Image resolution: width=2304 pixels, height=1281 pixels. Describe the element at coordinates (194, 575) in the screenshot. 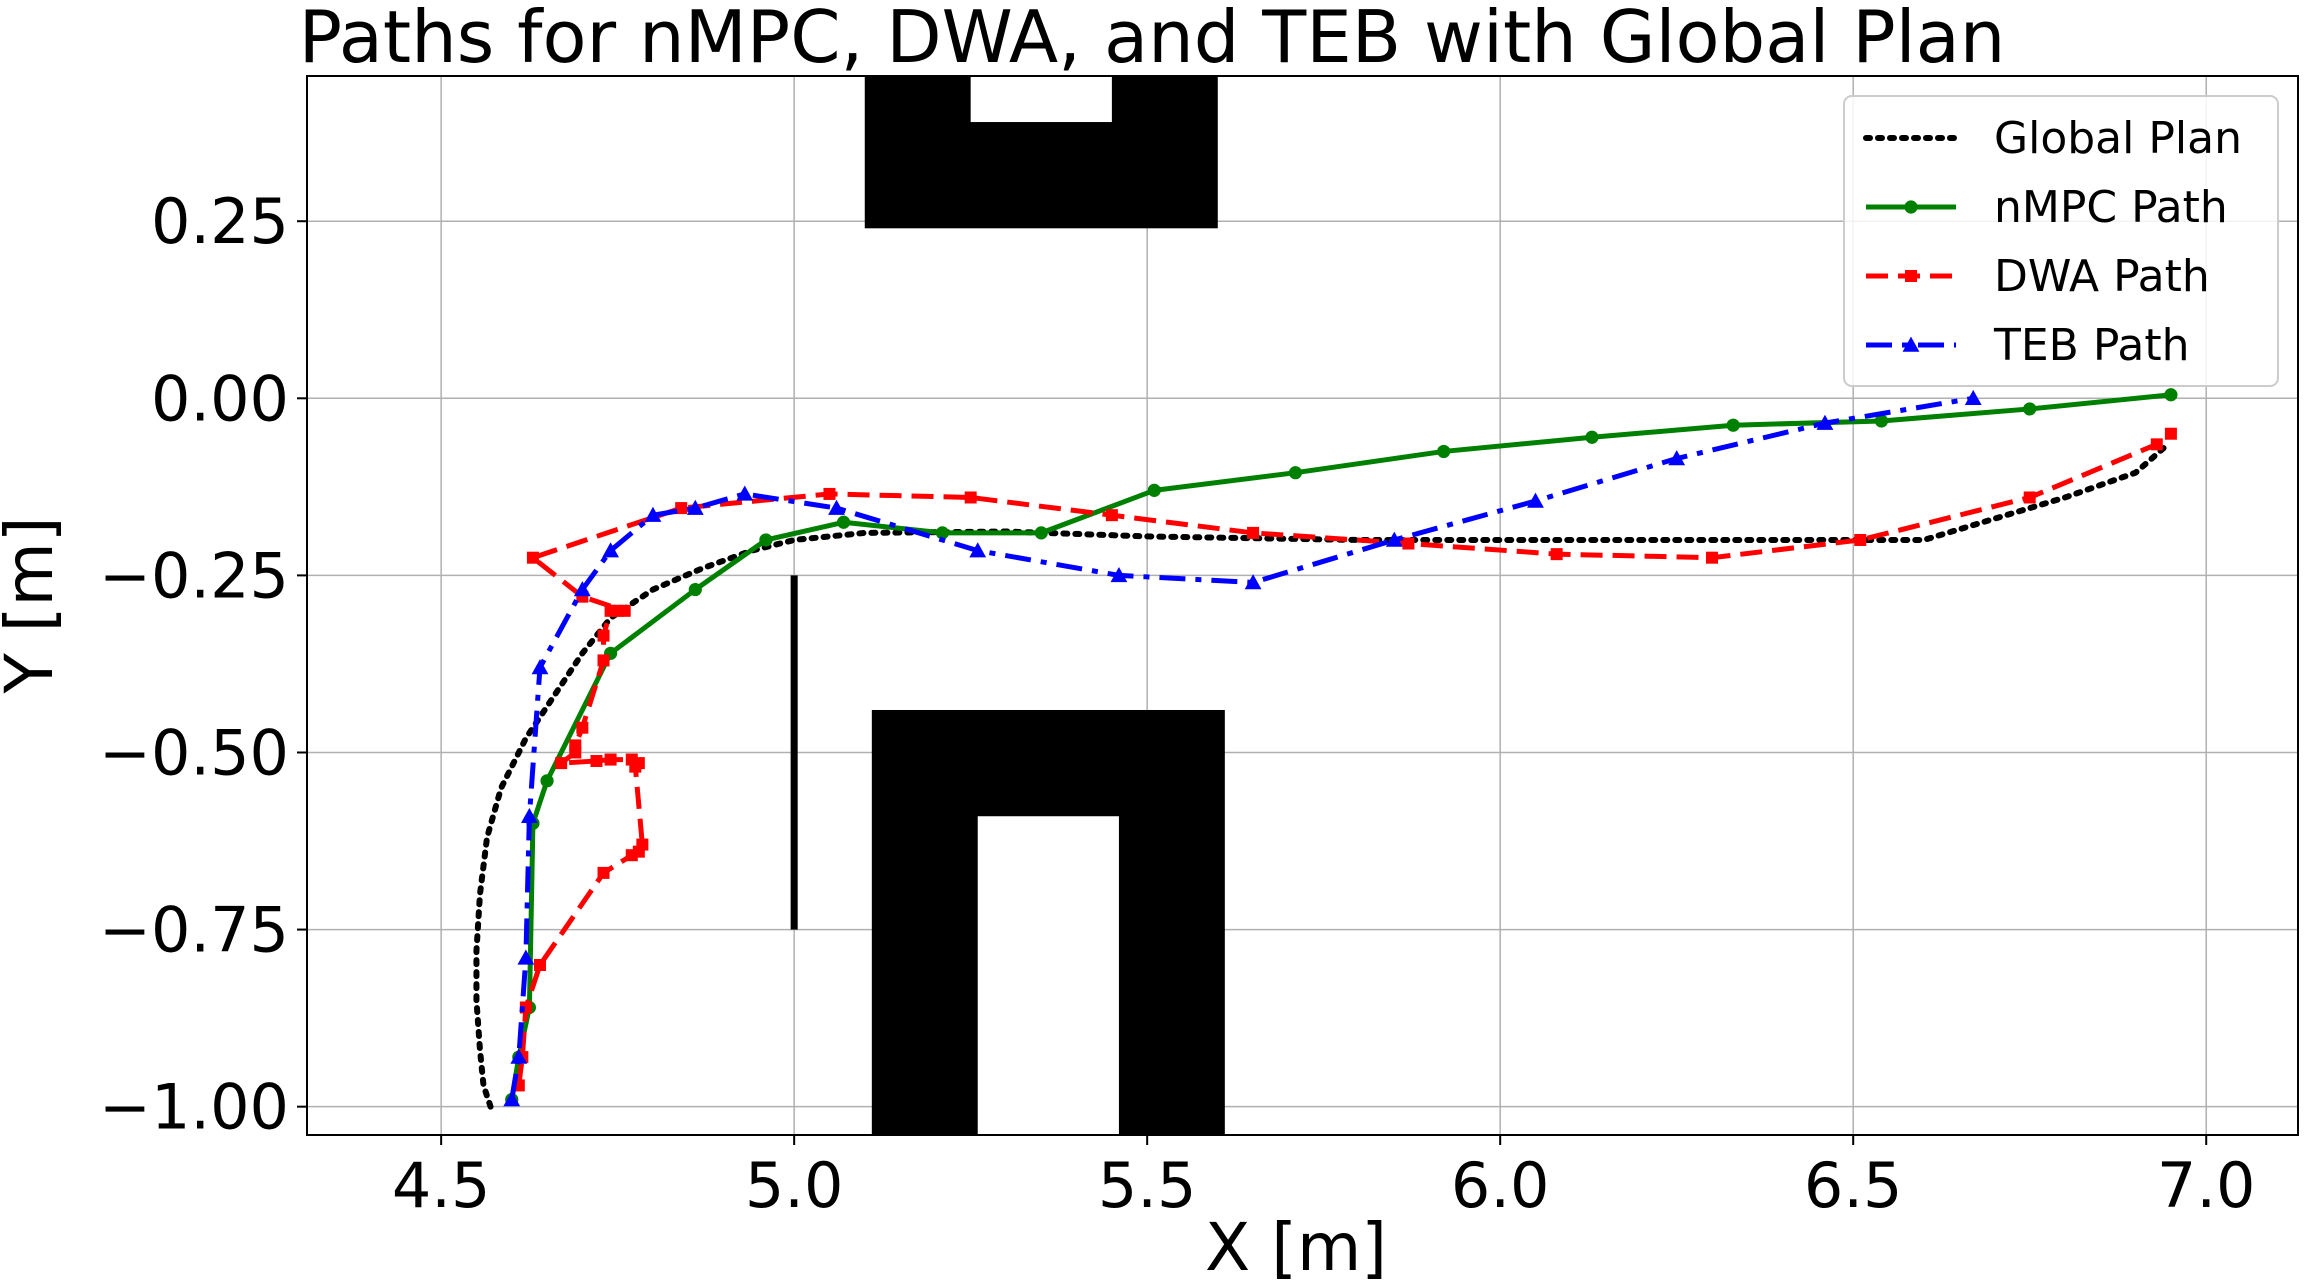

I see `y-tick-label: −0.25` at that location.